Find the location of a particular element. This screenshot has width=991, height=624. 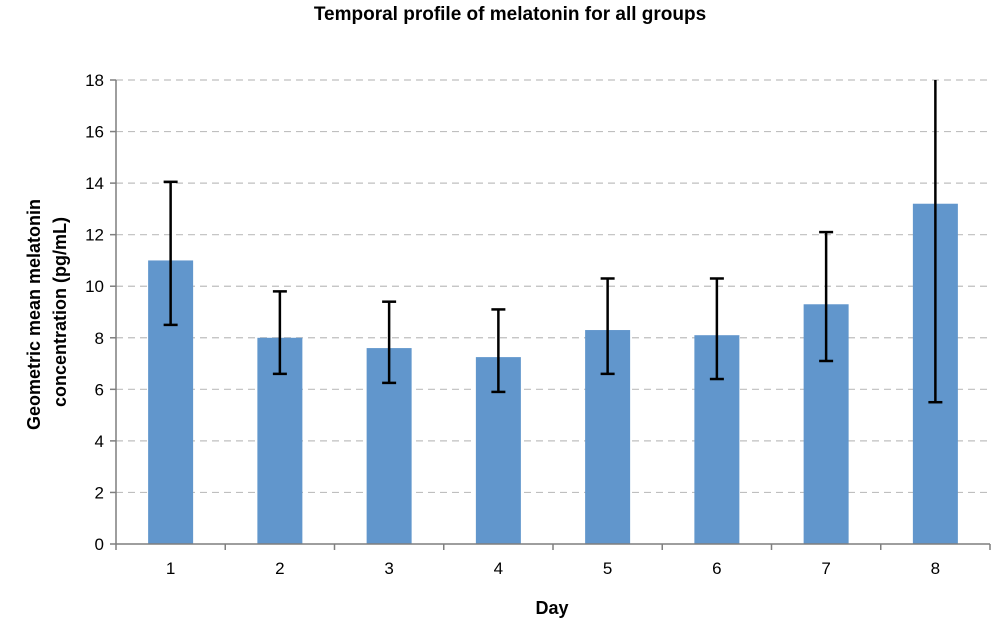

y-tick-label: 8 is located at coordinates (99, 338).